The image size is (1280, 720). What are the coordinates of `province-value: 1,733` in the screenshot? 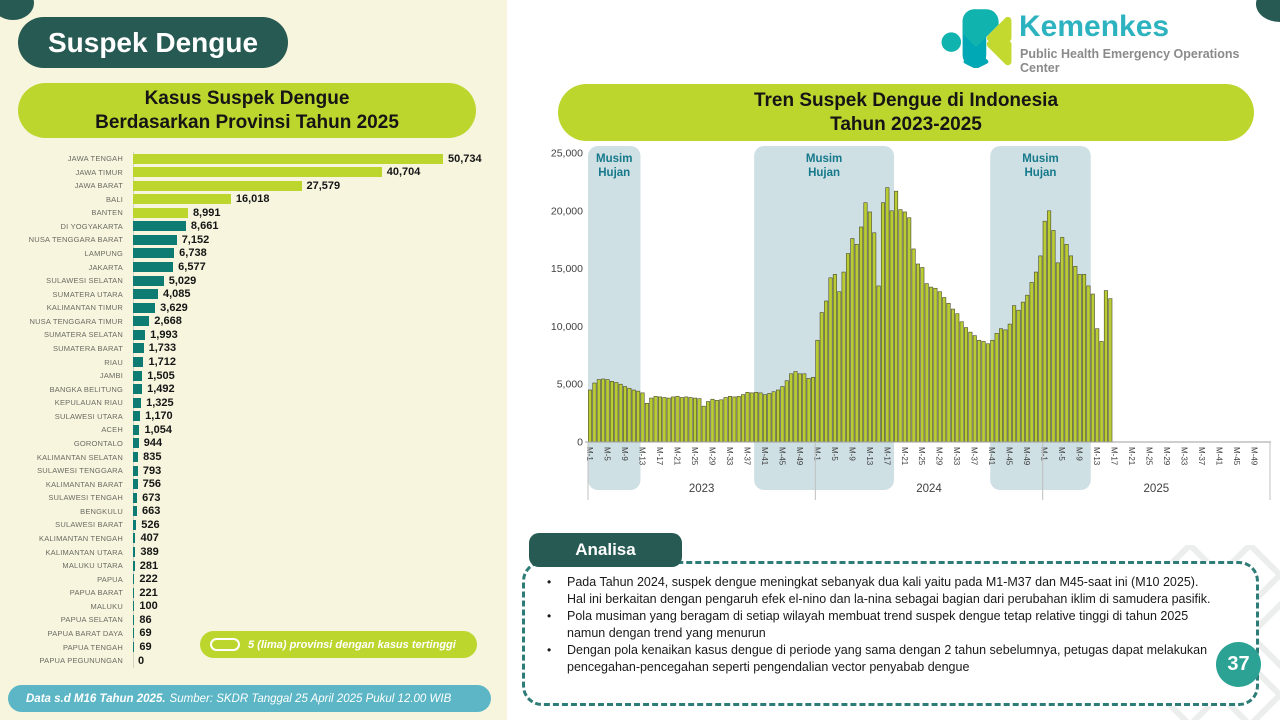 It's located at (162, 348).